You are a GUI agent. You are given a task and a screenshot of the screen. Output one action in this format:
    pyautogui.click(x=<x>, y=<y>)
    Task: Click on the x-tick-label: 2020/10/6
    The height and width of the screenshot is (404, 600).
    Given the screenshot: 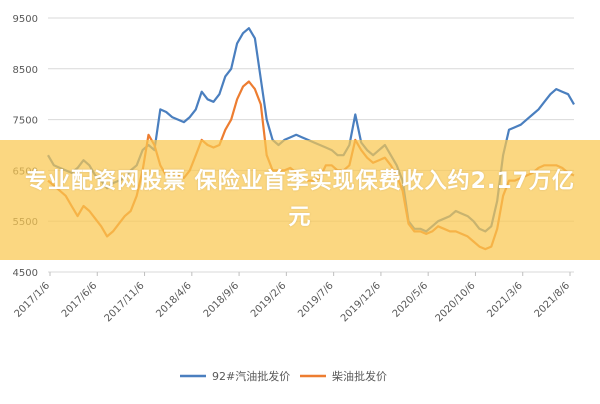 What is the action you would take?
    pyautogui.click(x=456, y=302)
    